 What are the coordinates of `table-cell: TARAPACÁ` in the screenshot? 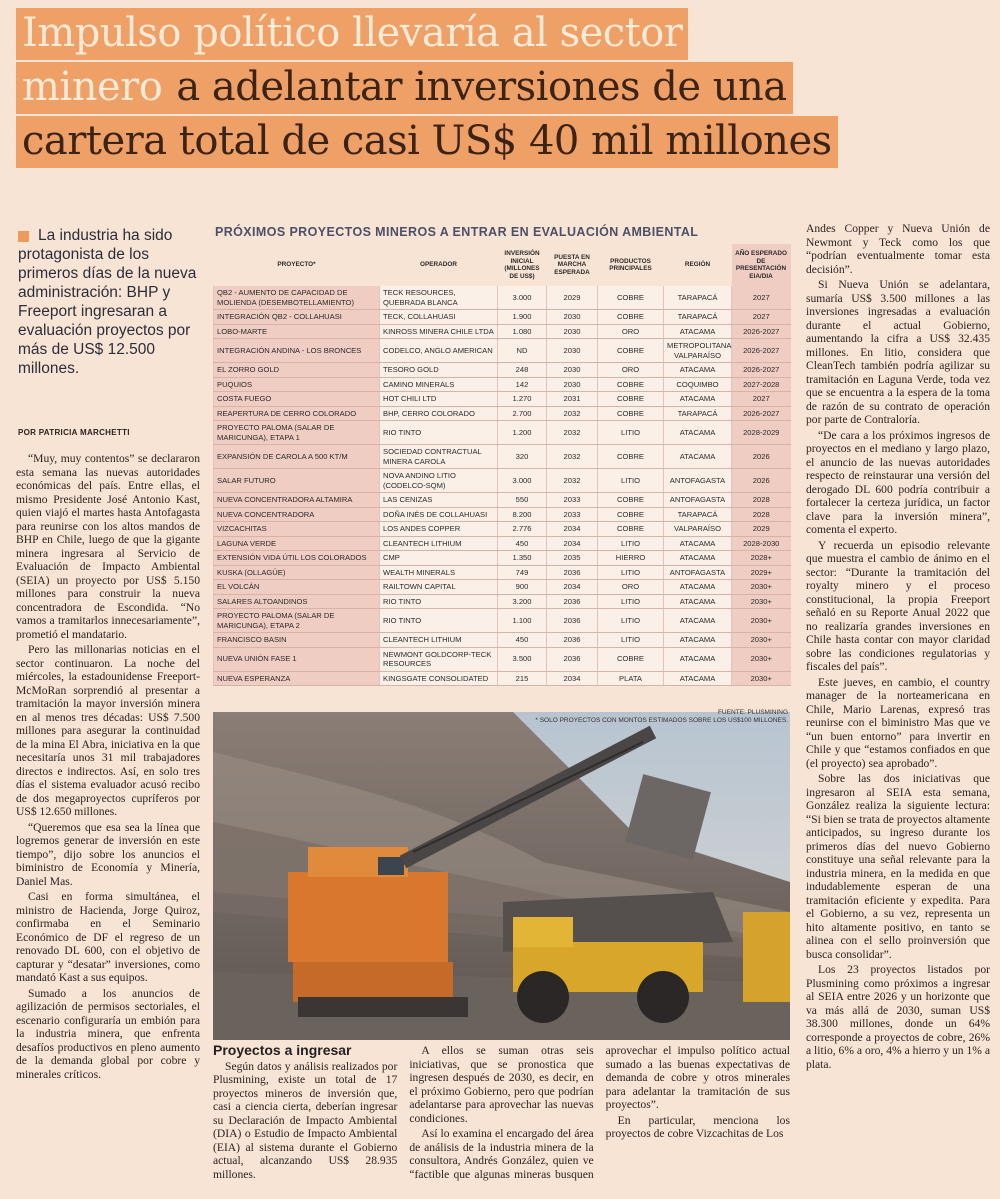 It's located at (697, 317).